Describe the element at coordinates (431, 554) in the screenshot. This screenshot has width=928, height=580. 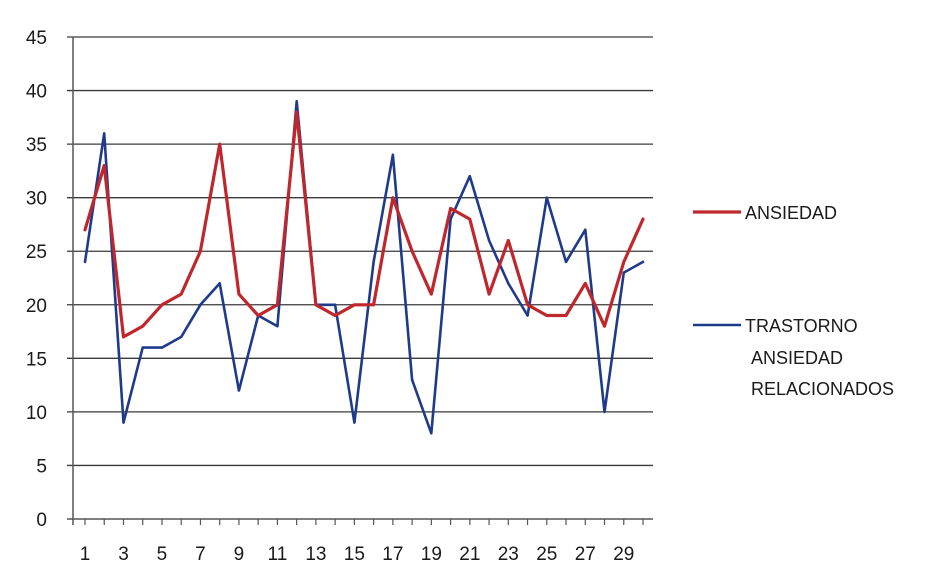
I see `x-tick-label-19: 19` at that location.